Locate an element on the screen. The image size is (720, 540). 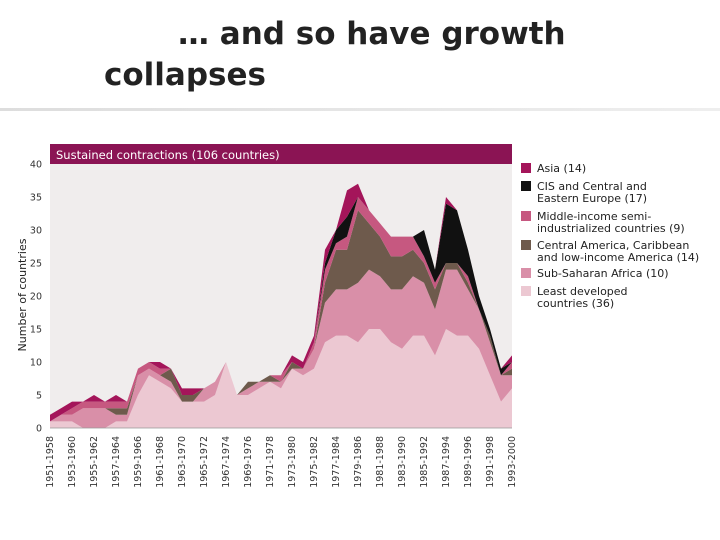
legend-swatch-ldc is located at coordinates (526, 291).